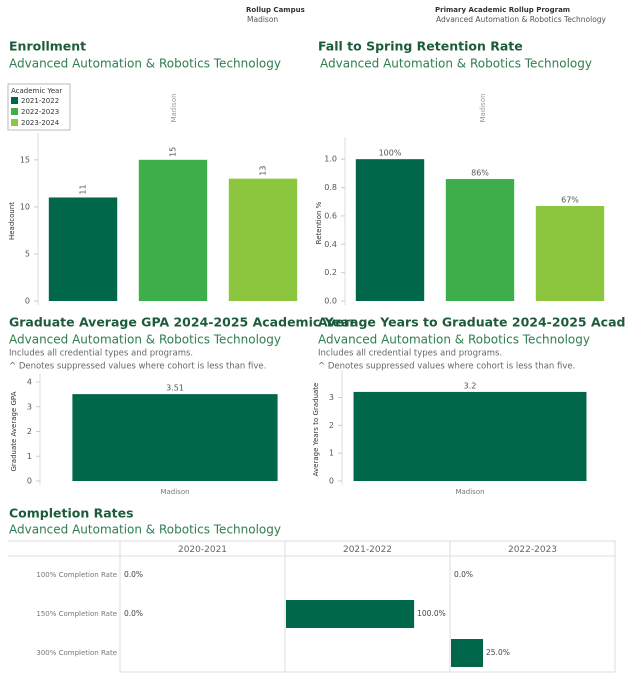 The width and height of the screenshot is (626, 683). I want to click on y-tick-label: 5, so click(27, 253).